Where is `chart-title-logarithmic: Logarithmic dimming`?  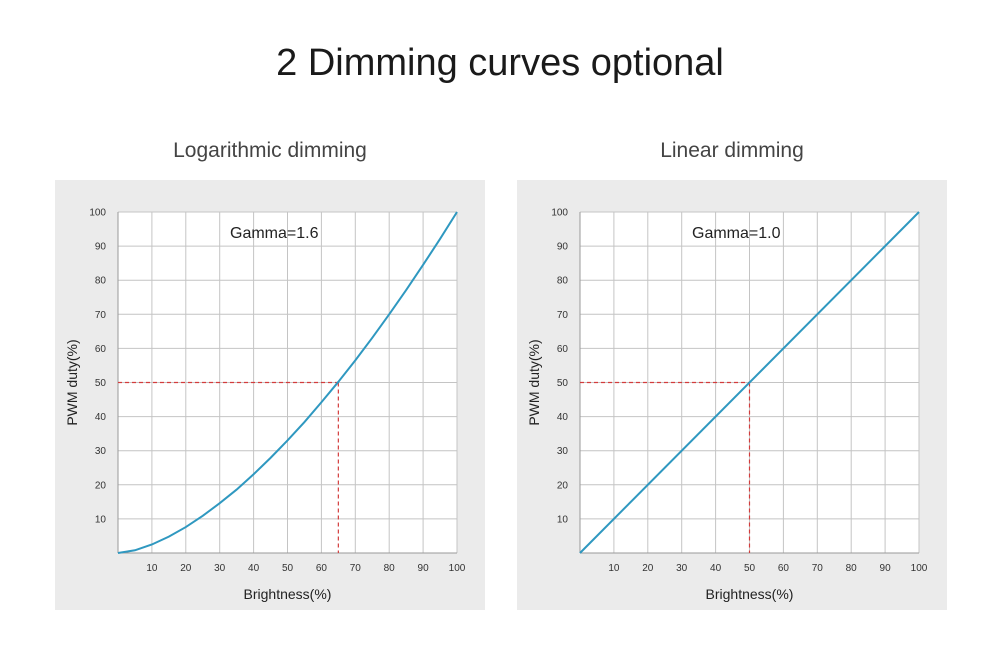
chart-title-logarithmic: Logarithmic dimming is located at coordinates (270, 150).